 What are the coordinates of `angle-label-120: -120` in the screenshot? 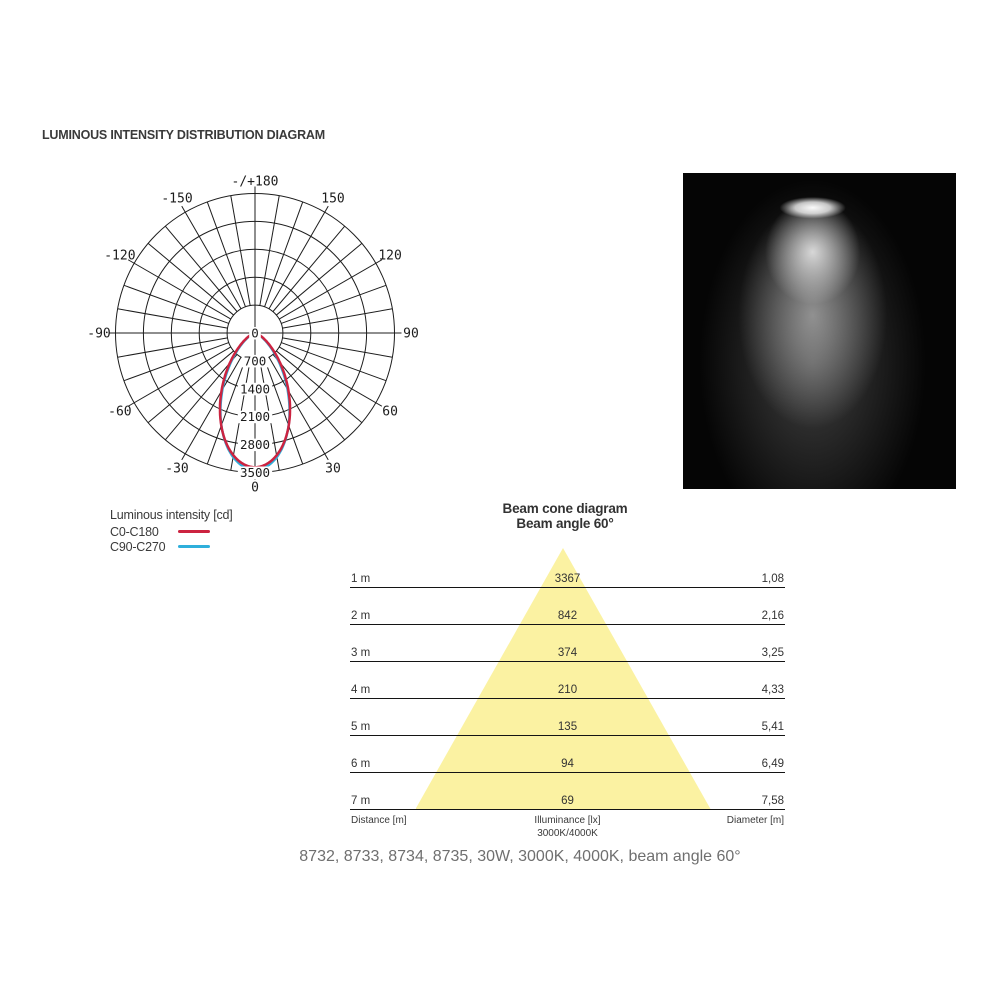 It's located at (119, 256).